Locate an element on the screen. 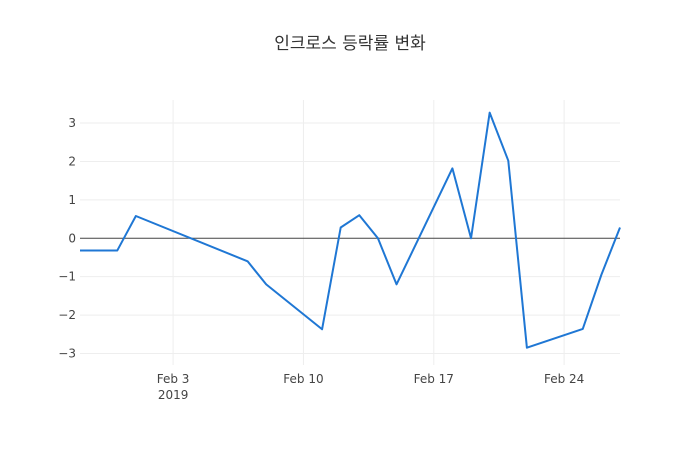 The height and width of the screenshot is (450, 700). x-tick-label: Feb 10 is located at coordinates (303, 379).